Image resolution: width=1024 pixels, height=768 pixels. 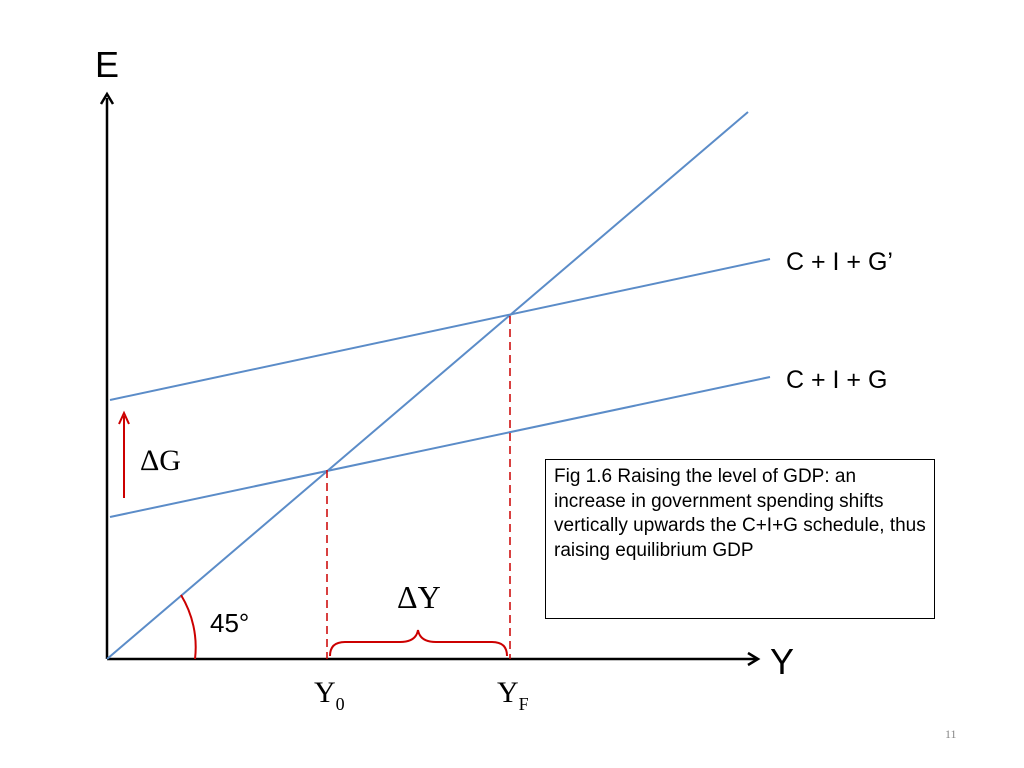 What do you see at coordinates (419, 597) in the screenshot?
I see `delta-y-label: ΔY` at bounding box center [419, 597].